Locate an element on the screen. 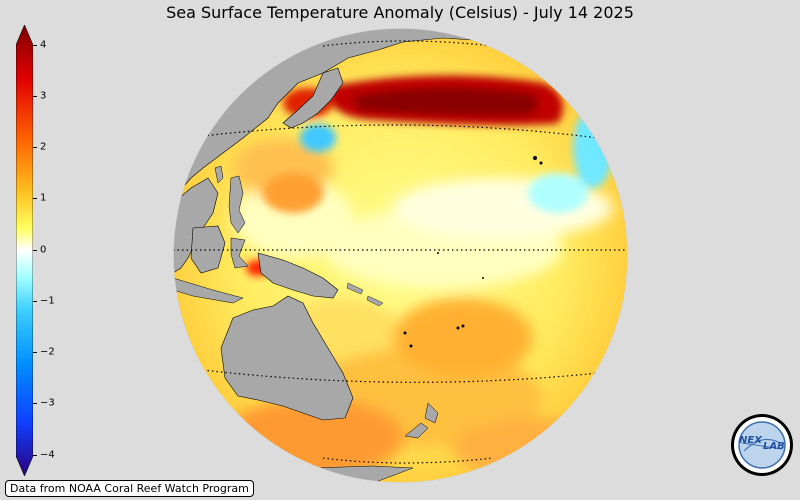 The image size is (800, 500). colorbar-tick-label: −1 is located at coordinates (47, 301).